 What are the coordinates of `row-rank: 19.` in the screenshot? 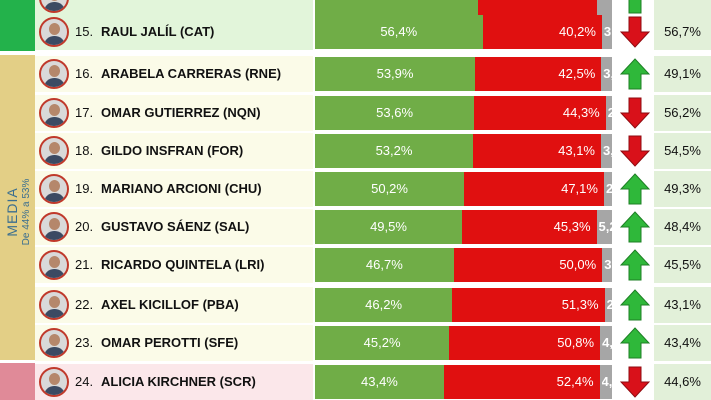 It's located at (84, 188).